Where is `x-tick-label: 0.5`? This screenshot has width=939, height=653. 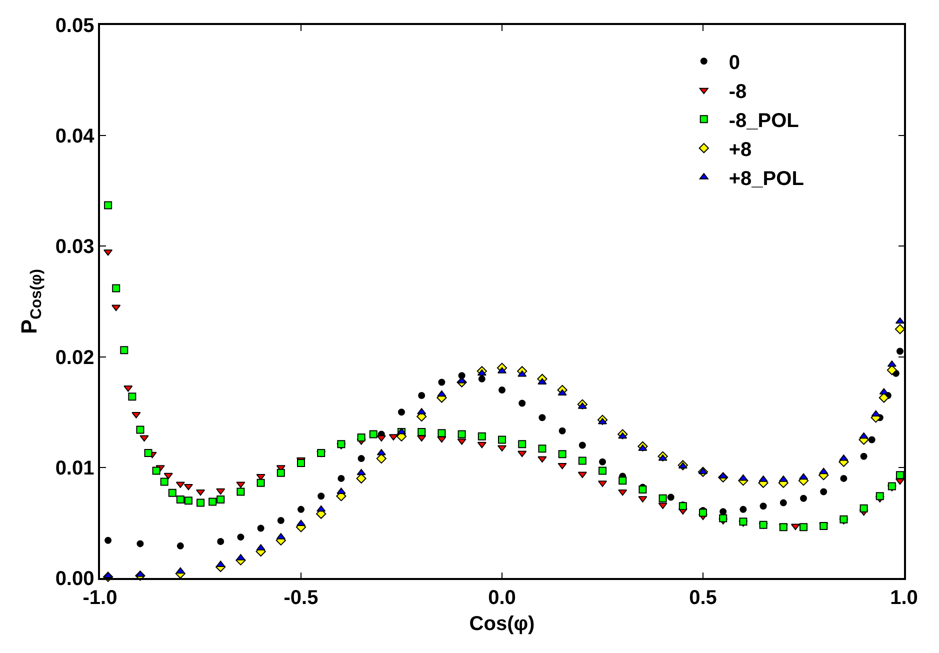
x-tick-label: 0.5 is located at coordinates (703, 597).